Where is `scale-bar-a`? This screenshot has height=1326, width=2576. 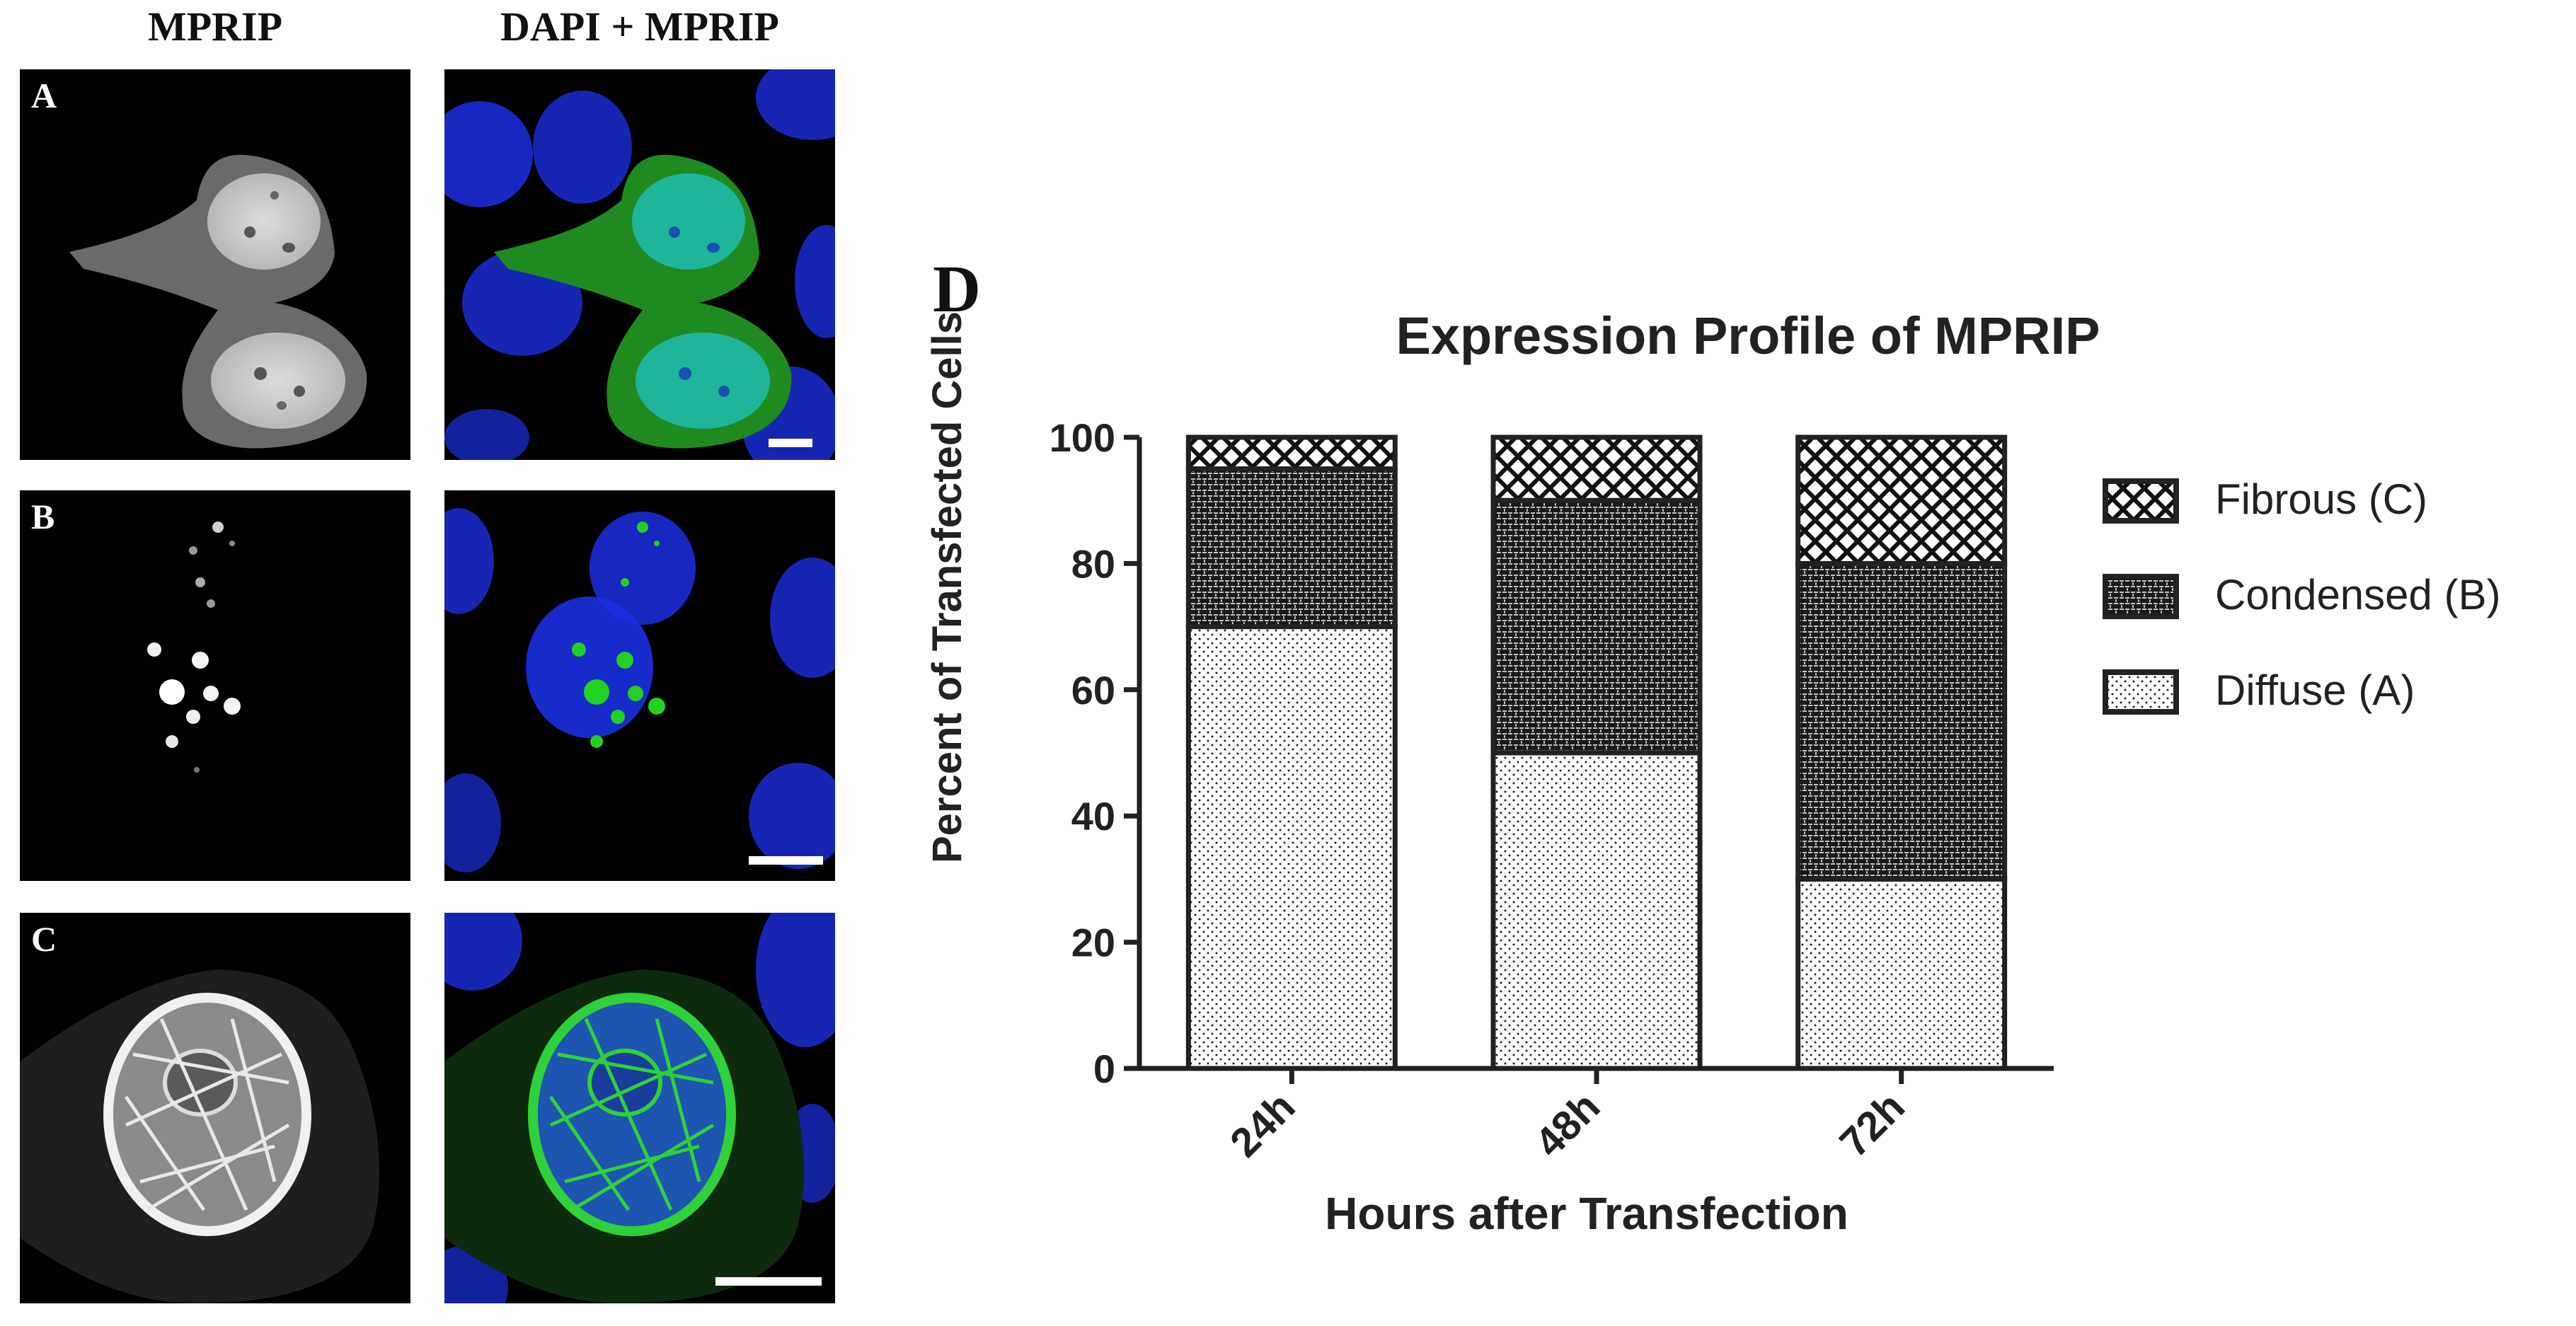
scale-bar-a is located at coordinates (791, 443).